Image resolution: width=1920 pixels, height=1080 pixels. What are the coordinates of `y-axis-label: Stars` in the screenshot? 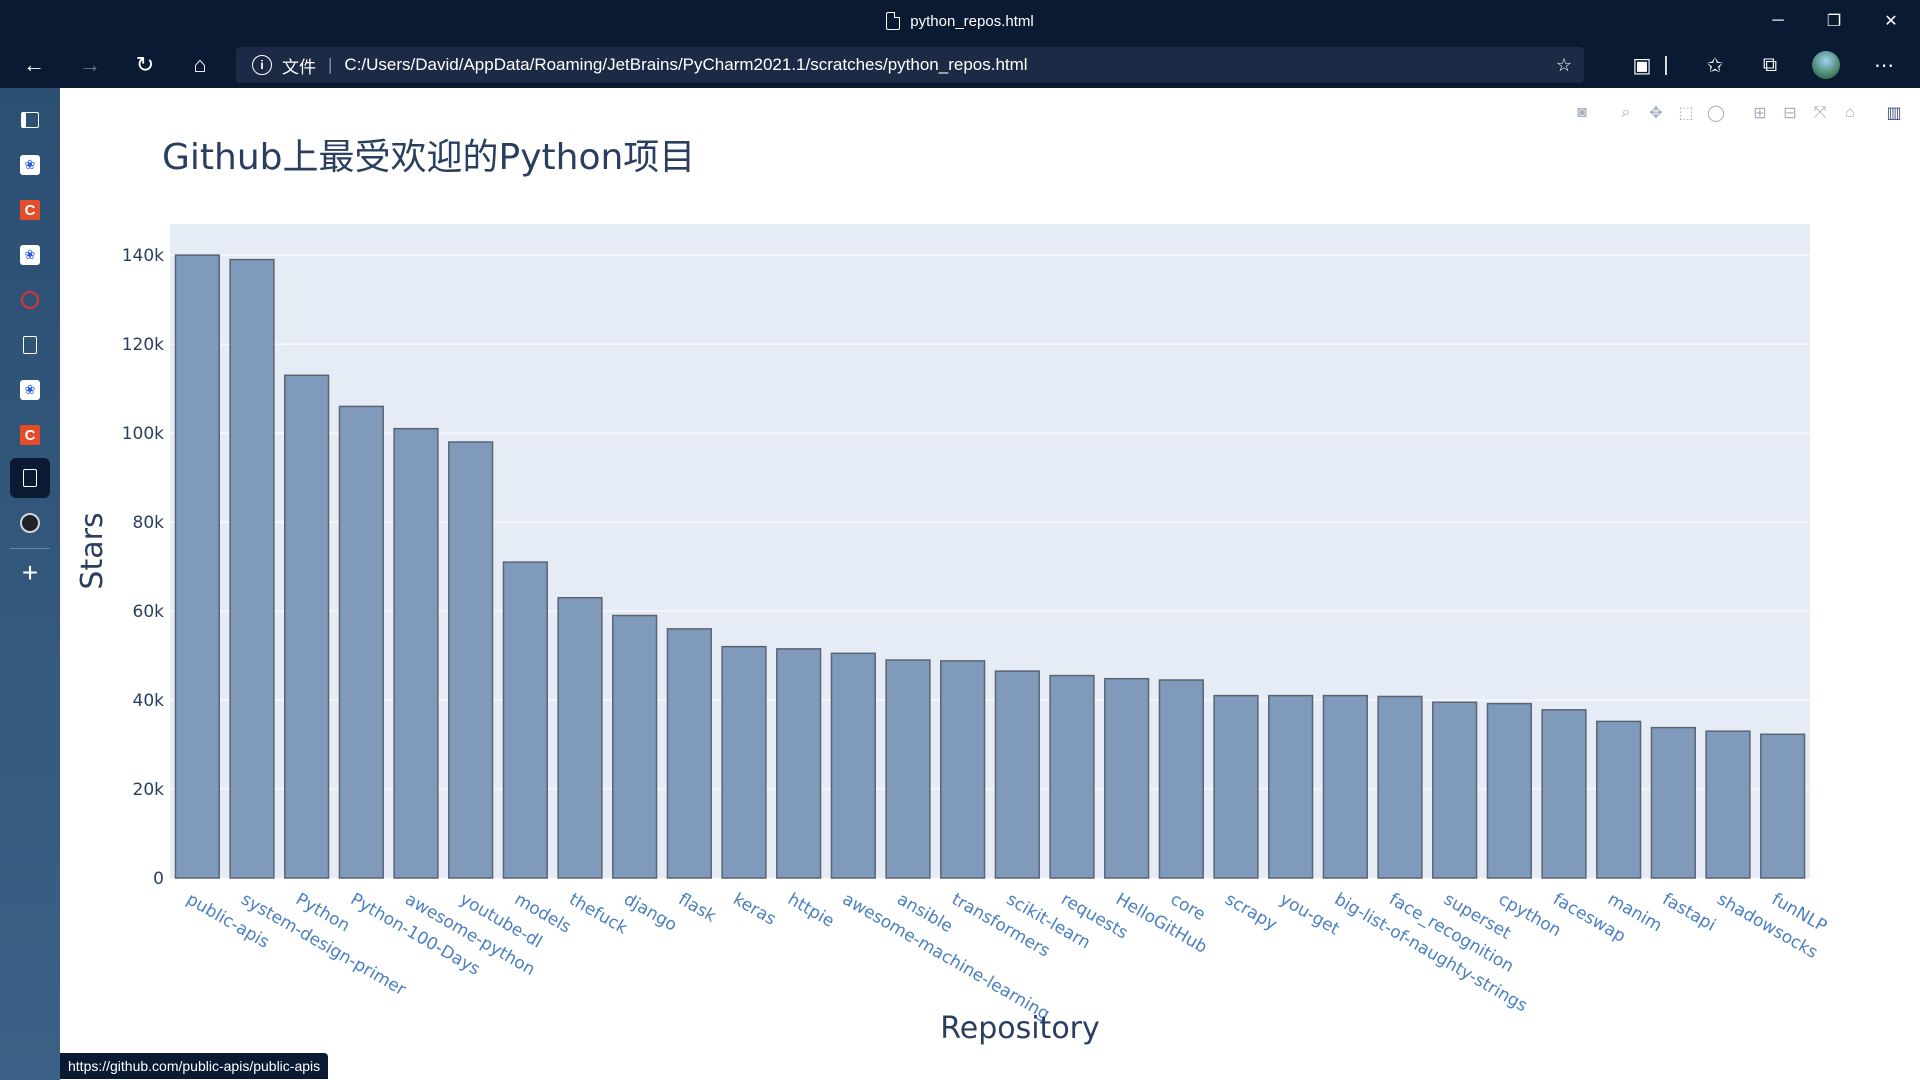 It's located at (92, 550).